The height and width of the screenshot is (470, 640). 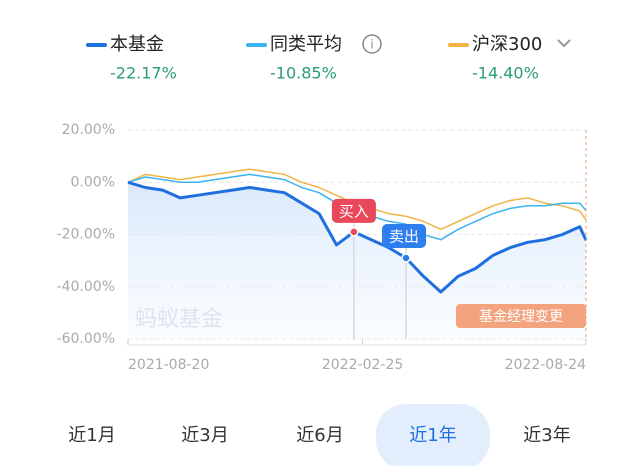 I want to click on tab: 近3月, so click(x=204, y=435).